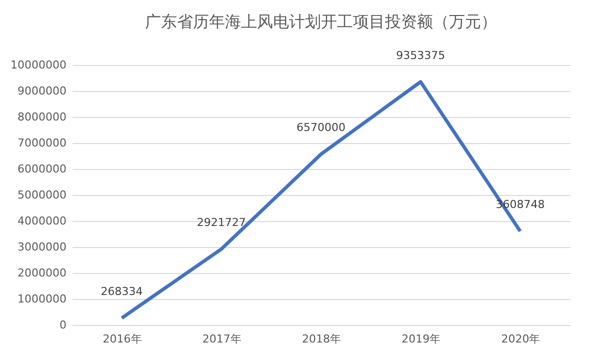 The width and height of the screenshot is (600, 364). What do you see at coordinates (221, 223) in the screenshot?
I see `data-label: 2921727` at bounding box center [221, 223].